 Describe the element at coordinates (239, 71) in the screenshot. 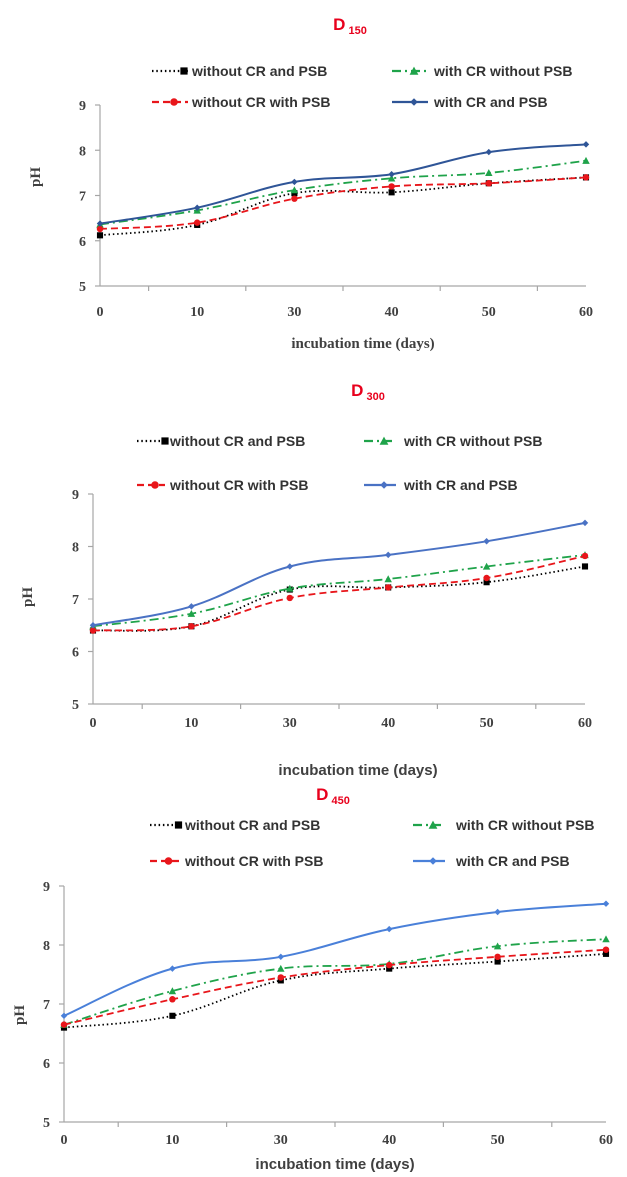

I see `legend-item: without CR and PSB` at that location.